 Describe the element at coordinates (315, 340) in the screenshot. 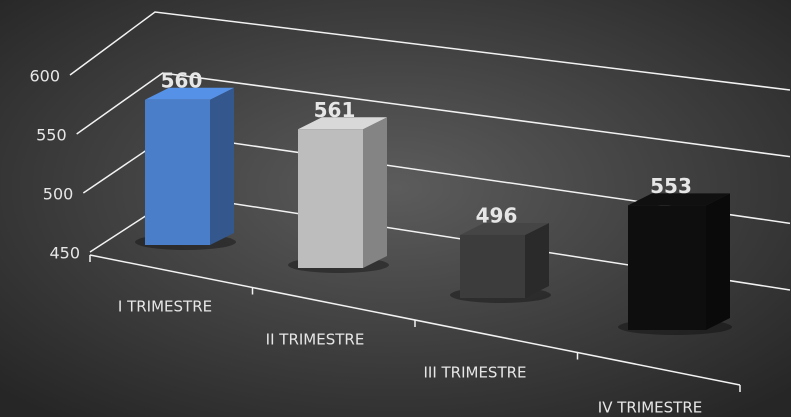

I see `x-tick-label: II TRIMESTRE` at that location.